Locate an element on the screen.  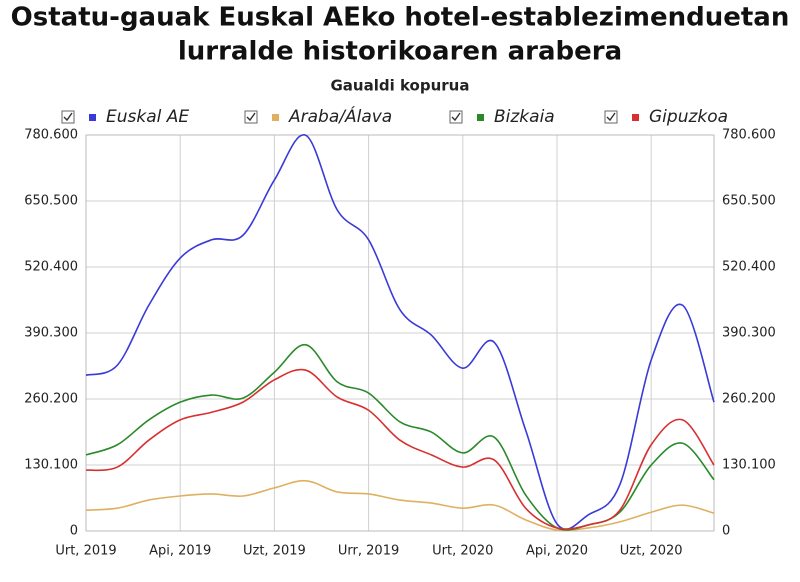
x-tick-label: Uzt, 2019 is located at coordinates (274, 551).